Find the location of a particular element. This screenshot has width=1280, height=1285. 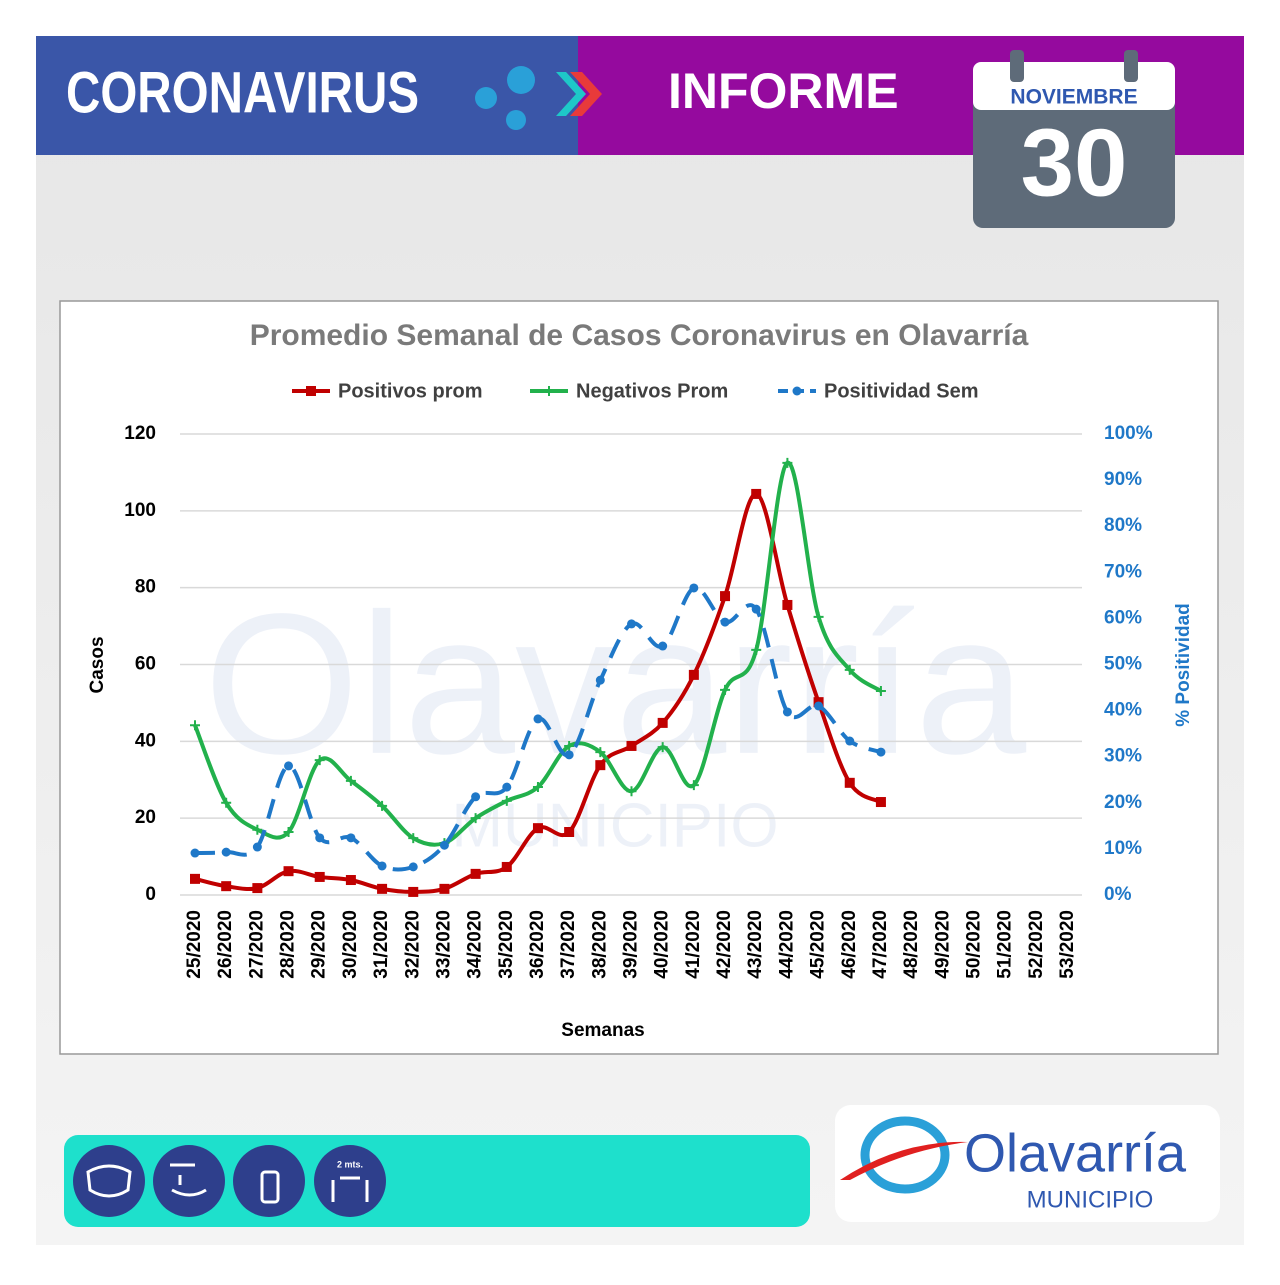

virus-icons is located at coordinates (538, 98).